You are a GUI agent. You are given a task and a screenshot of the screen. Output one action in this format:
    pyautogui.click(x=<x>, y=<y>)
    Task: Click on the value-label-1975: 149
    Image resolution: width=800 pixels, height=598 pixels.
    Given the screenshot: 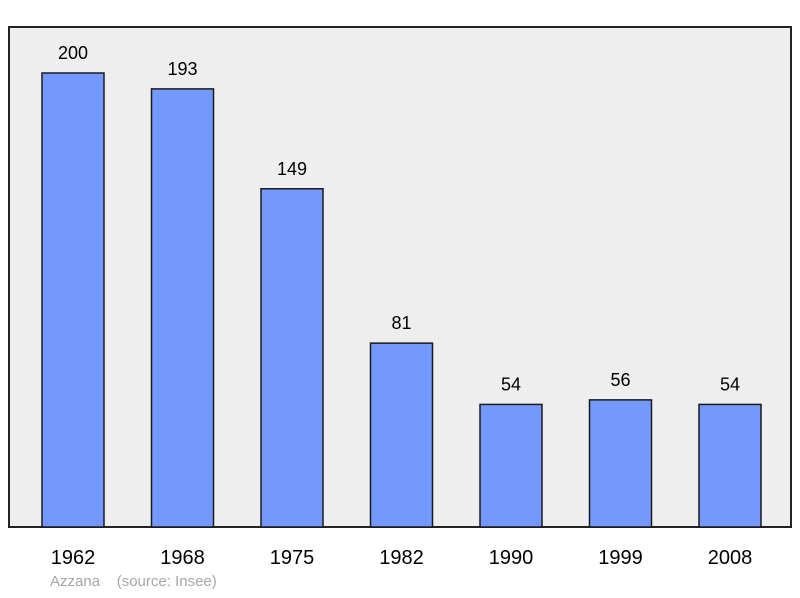 What is the action you would take?
    pyautogui.click(x=292, y=169)
    